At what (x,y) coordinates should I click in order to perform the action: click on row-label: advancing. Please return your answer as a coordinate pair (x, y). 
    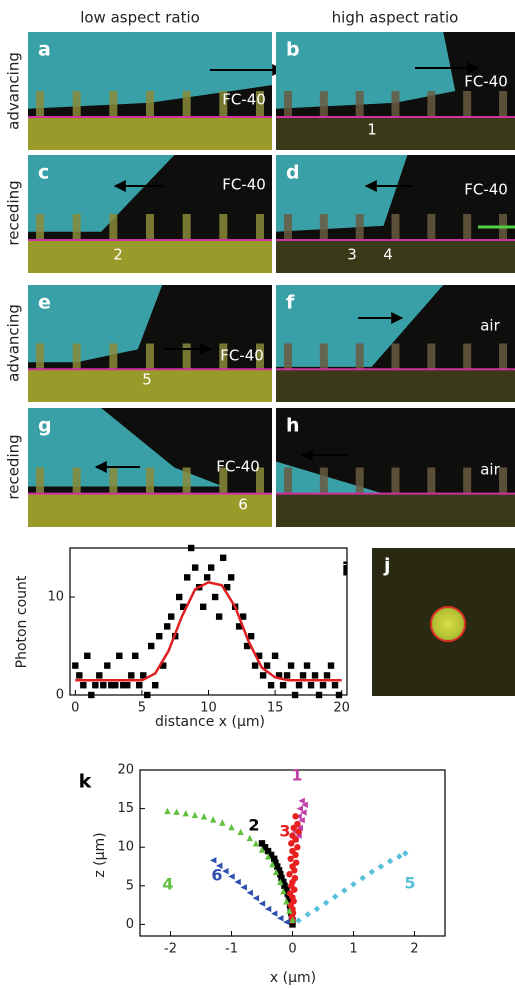
    Looking at the image, I should click on (14, 91).